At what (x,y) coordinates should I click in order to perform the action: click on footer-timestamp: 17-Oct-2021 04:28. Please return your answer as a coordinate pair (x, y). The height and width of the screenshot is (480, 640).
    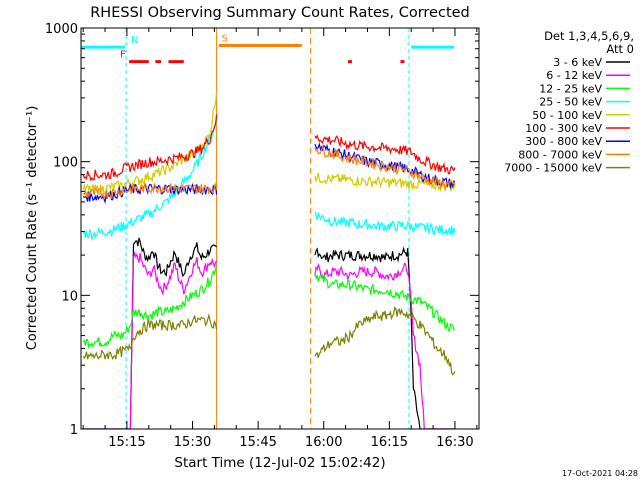
    Looking at the image, I should click on (600, 473).